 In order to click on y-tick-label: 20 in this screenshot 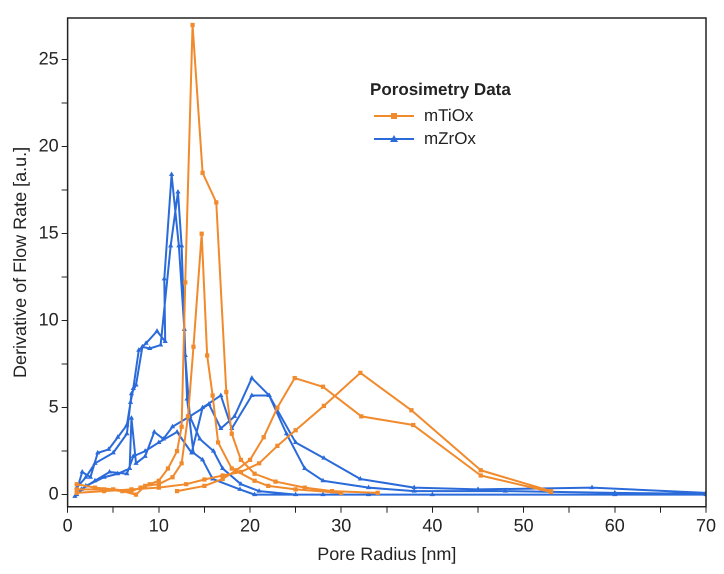, I will do `click(48, 146)`.